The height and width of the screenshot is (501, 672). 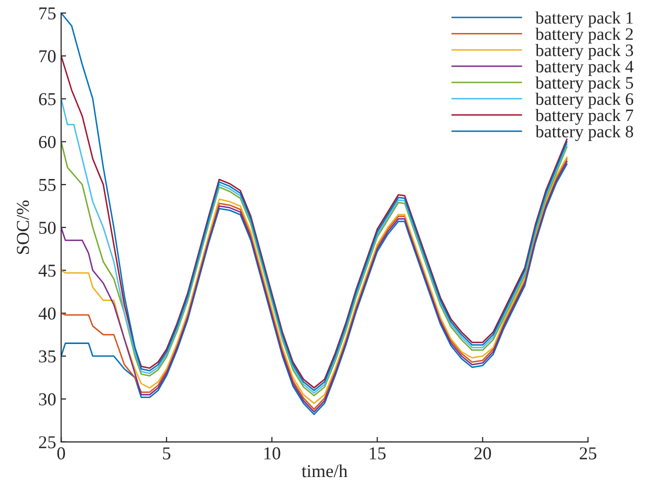 What do you see at coordinates (47, 270) in the screenshot?
I see `y-tick-label: 45` at bounding box center [47, 270].